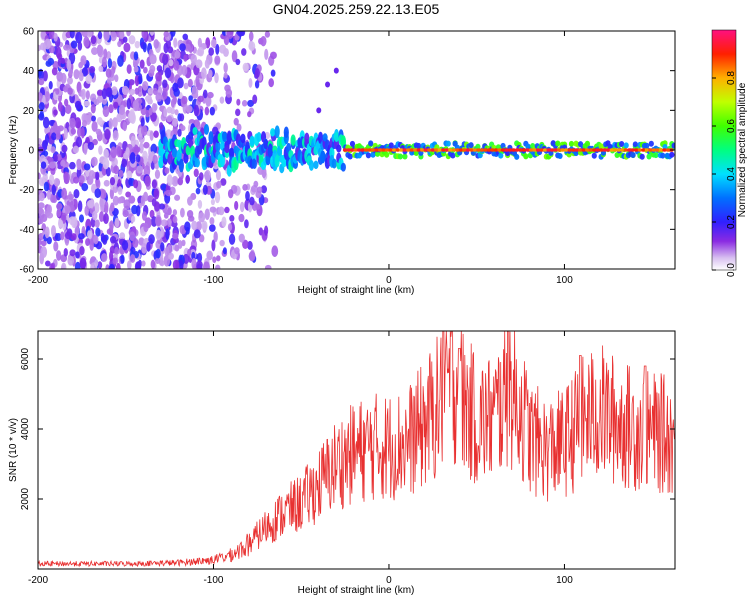 This screenshot has height=600, width=750. What do you see at coordinates (27, 270) in the screenshot?
I see `y-tick-label: -60` at bounding box center [27, 270].